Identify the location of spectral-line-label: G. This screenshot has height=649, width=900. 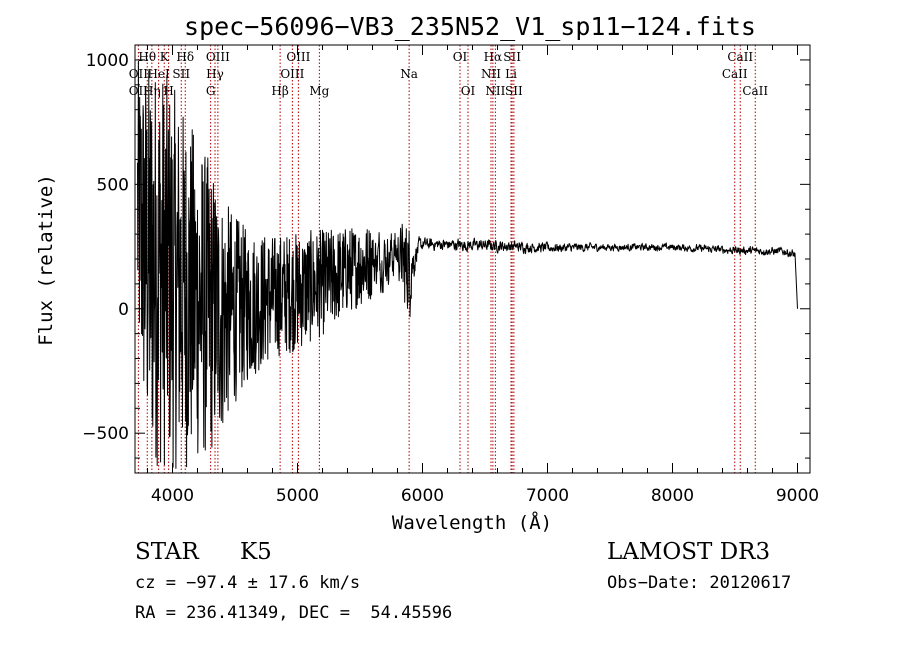
(211, 91).